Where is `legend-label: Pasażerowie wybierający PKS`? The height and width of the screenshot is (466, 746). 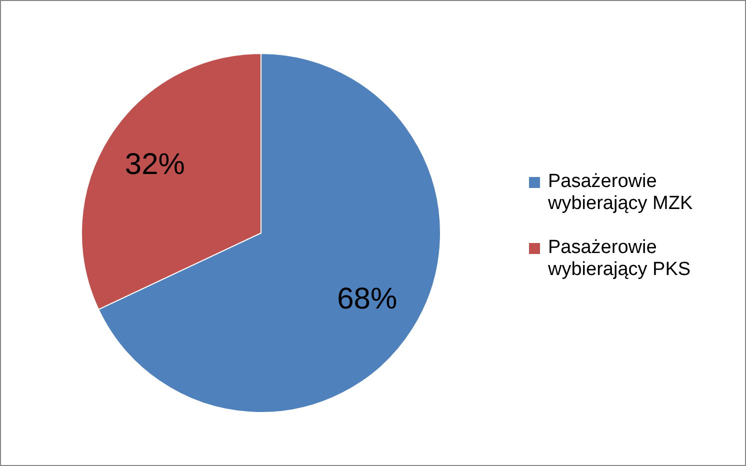 legend-label: Pasażerowie wybierający PKS is located at coordinates (620, 259).